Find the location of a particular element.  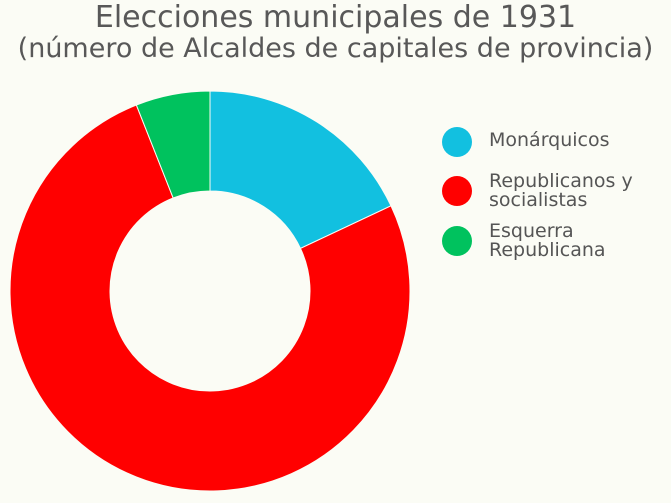

slice-mon-rquicos is located at coordinates (300, 170).